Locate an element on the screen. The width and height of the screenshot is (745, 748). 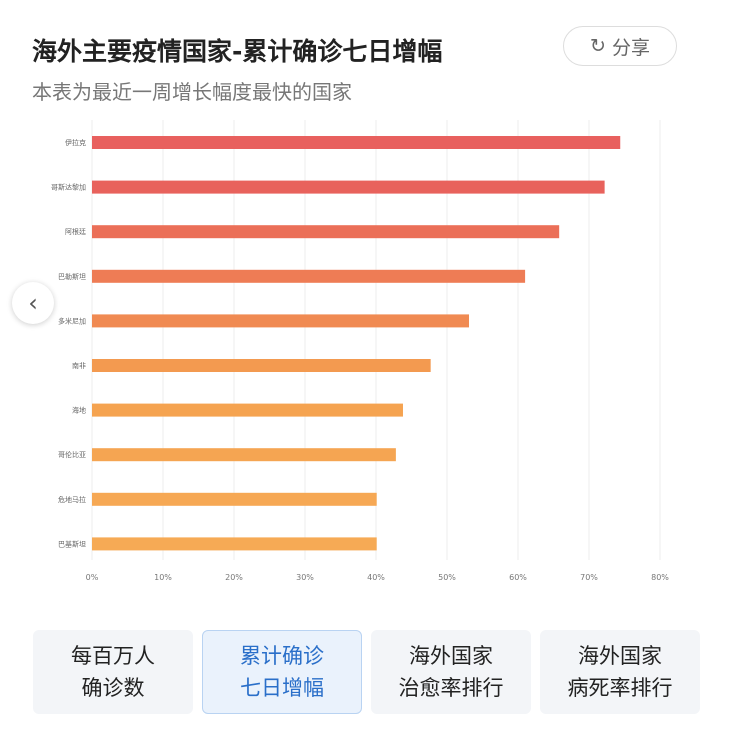
x-tick-label: 20% is located at coordinates (234, 577).